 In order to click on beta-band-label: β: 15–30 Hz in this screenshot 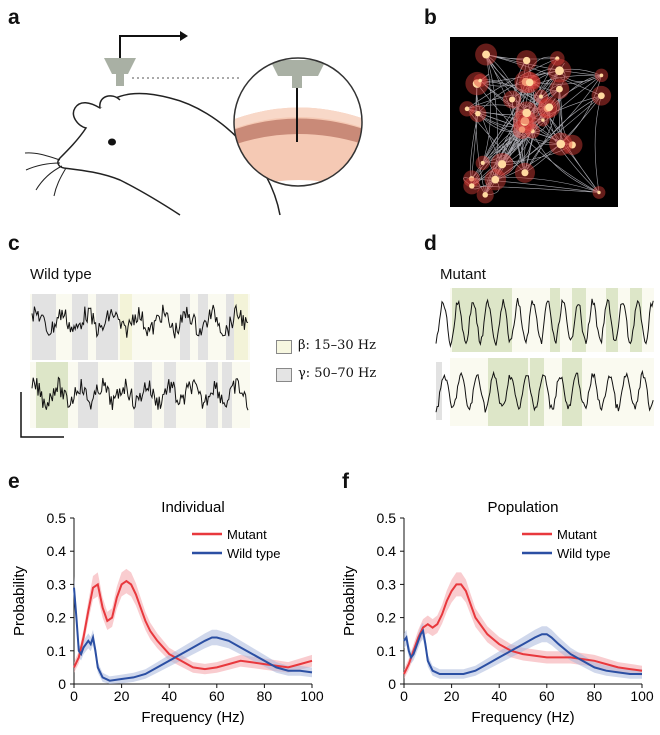, I will do `click(337, 345)`.